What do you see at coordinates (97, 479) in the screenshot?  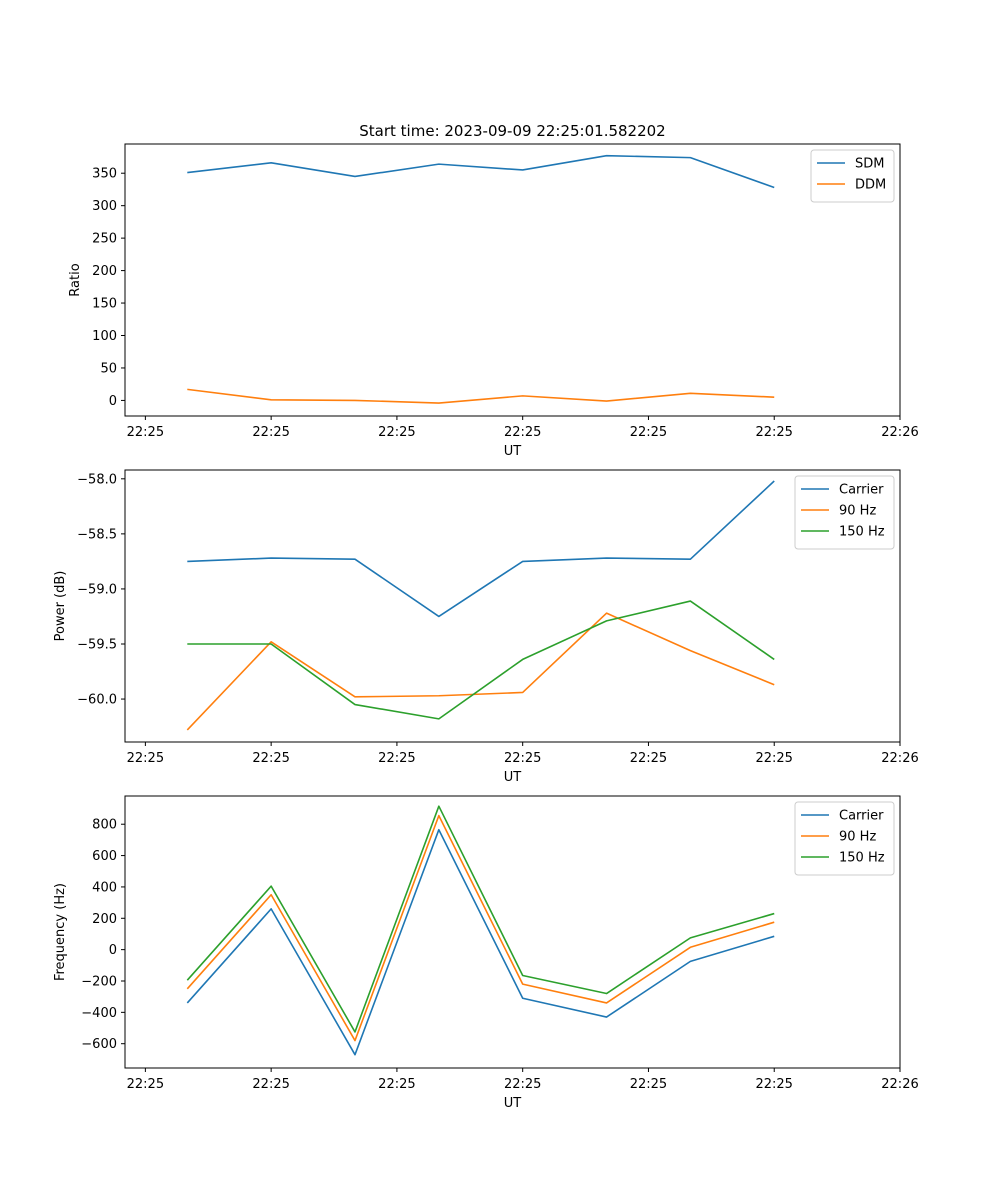 I see `y-tick-label: −58.0` at bounding box center [97, 479].